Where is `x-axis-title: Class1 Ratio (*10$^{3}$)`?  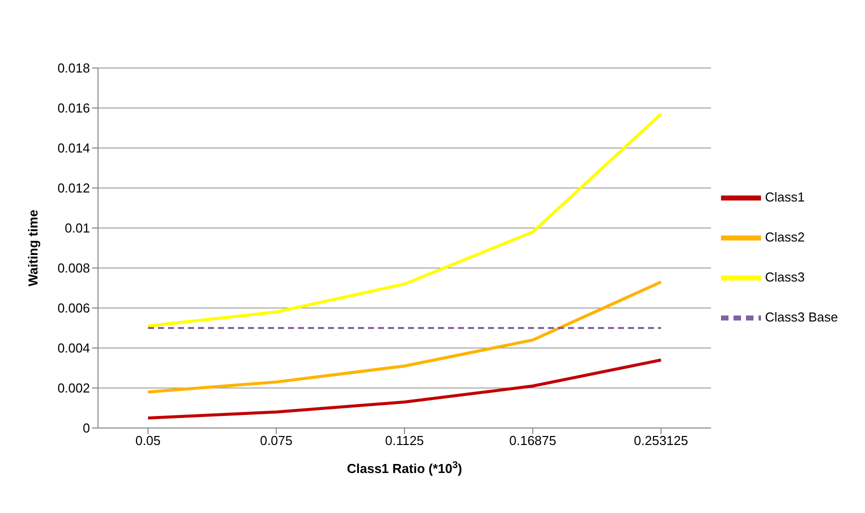 x-axis-title: Class1 Ratio (*10$^{3}$) is located at coordinates (404, 468).